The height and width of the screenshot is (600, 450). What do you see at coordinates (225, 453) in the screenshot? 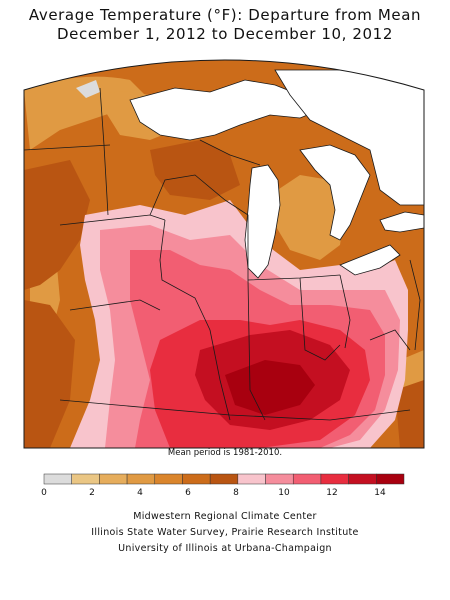
I see `mean-period-note: Mean period is 1981-2010.` at bounding box center [225, 453].